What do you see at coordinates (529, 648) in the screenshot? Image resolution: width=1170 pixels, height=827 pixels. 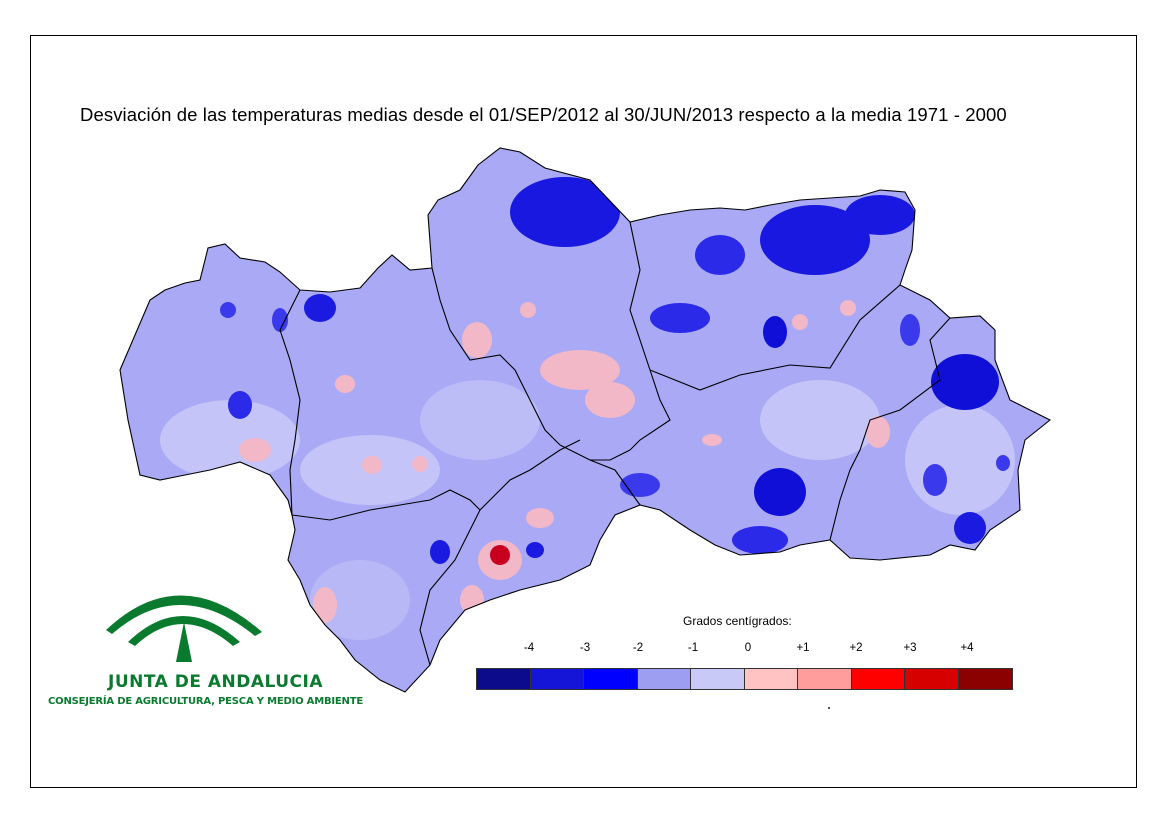 I see `legend-tick: -4` at bounding box center [529, 648].